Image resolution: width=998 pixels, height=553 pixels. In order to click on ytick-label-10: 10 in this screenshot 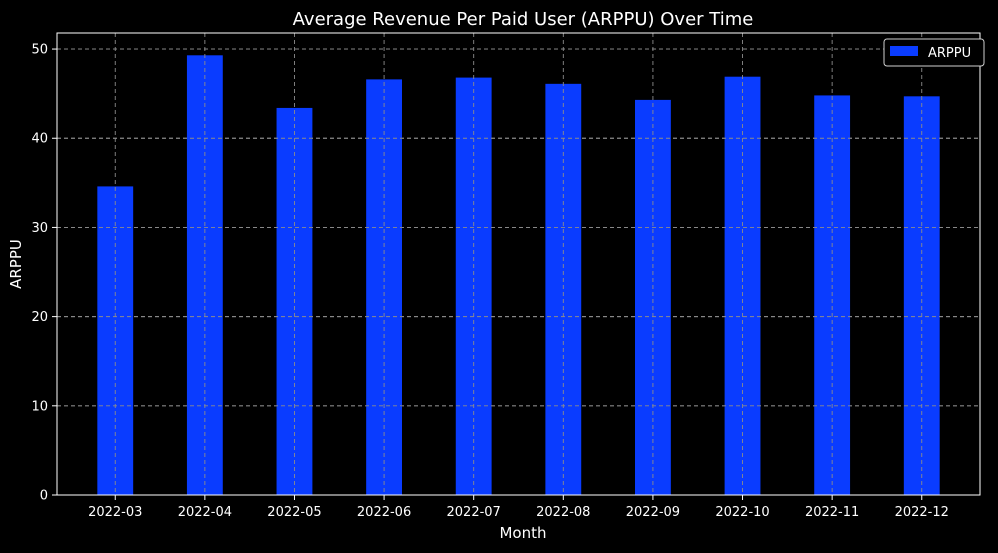, I will do `click(39, 406)`.